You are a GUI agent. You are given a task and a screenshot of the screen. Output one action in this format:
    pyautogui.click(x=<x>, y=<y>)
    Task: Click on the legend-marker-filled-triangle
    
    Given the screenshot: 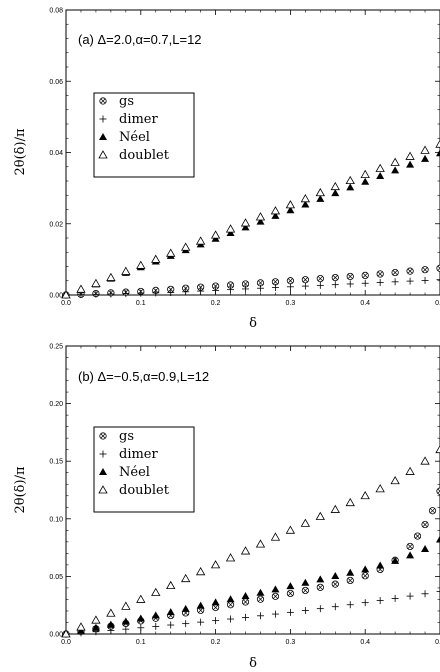 What is the action you would take?
    pyautogui.click(x=103, y=471)
    